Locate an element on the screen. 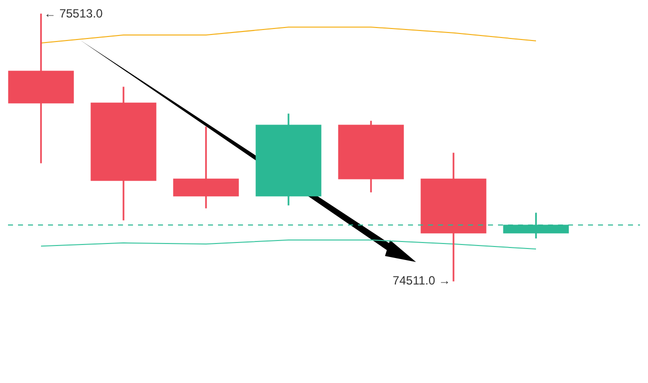  annotation: ← 75513.0 is located at coordinates (74, 13).